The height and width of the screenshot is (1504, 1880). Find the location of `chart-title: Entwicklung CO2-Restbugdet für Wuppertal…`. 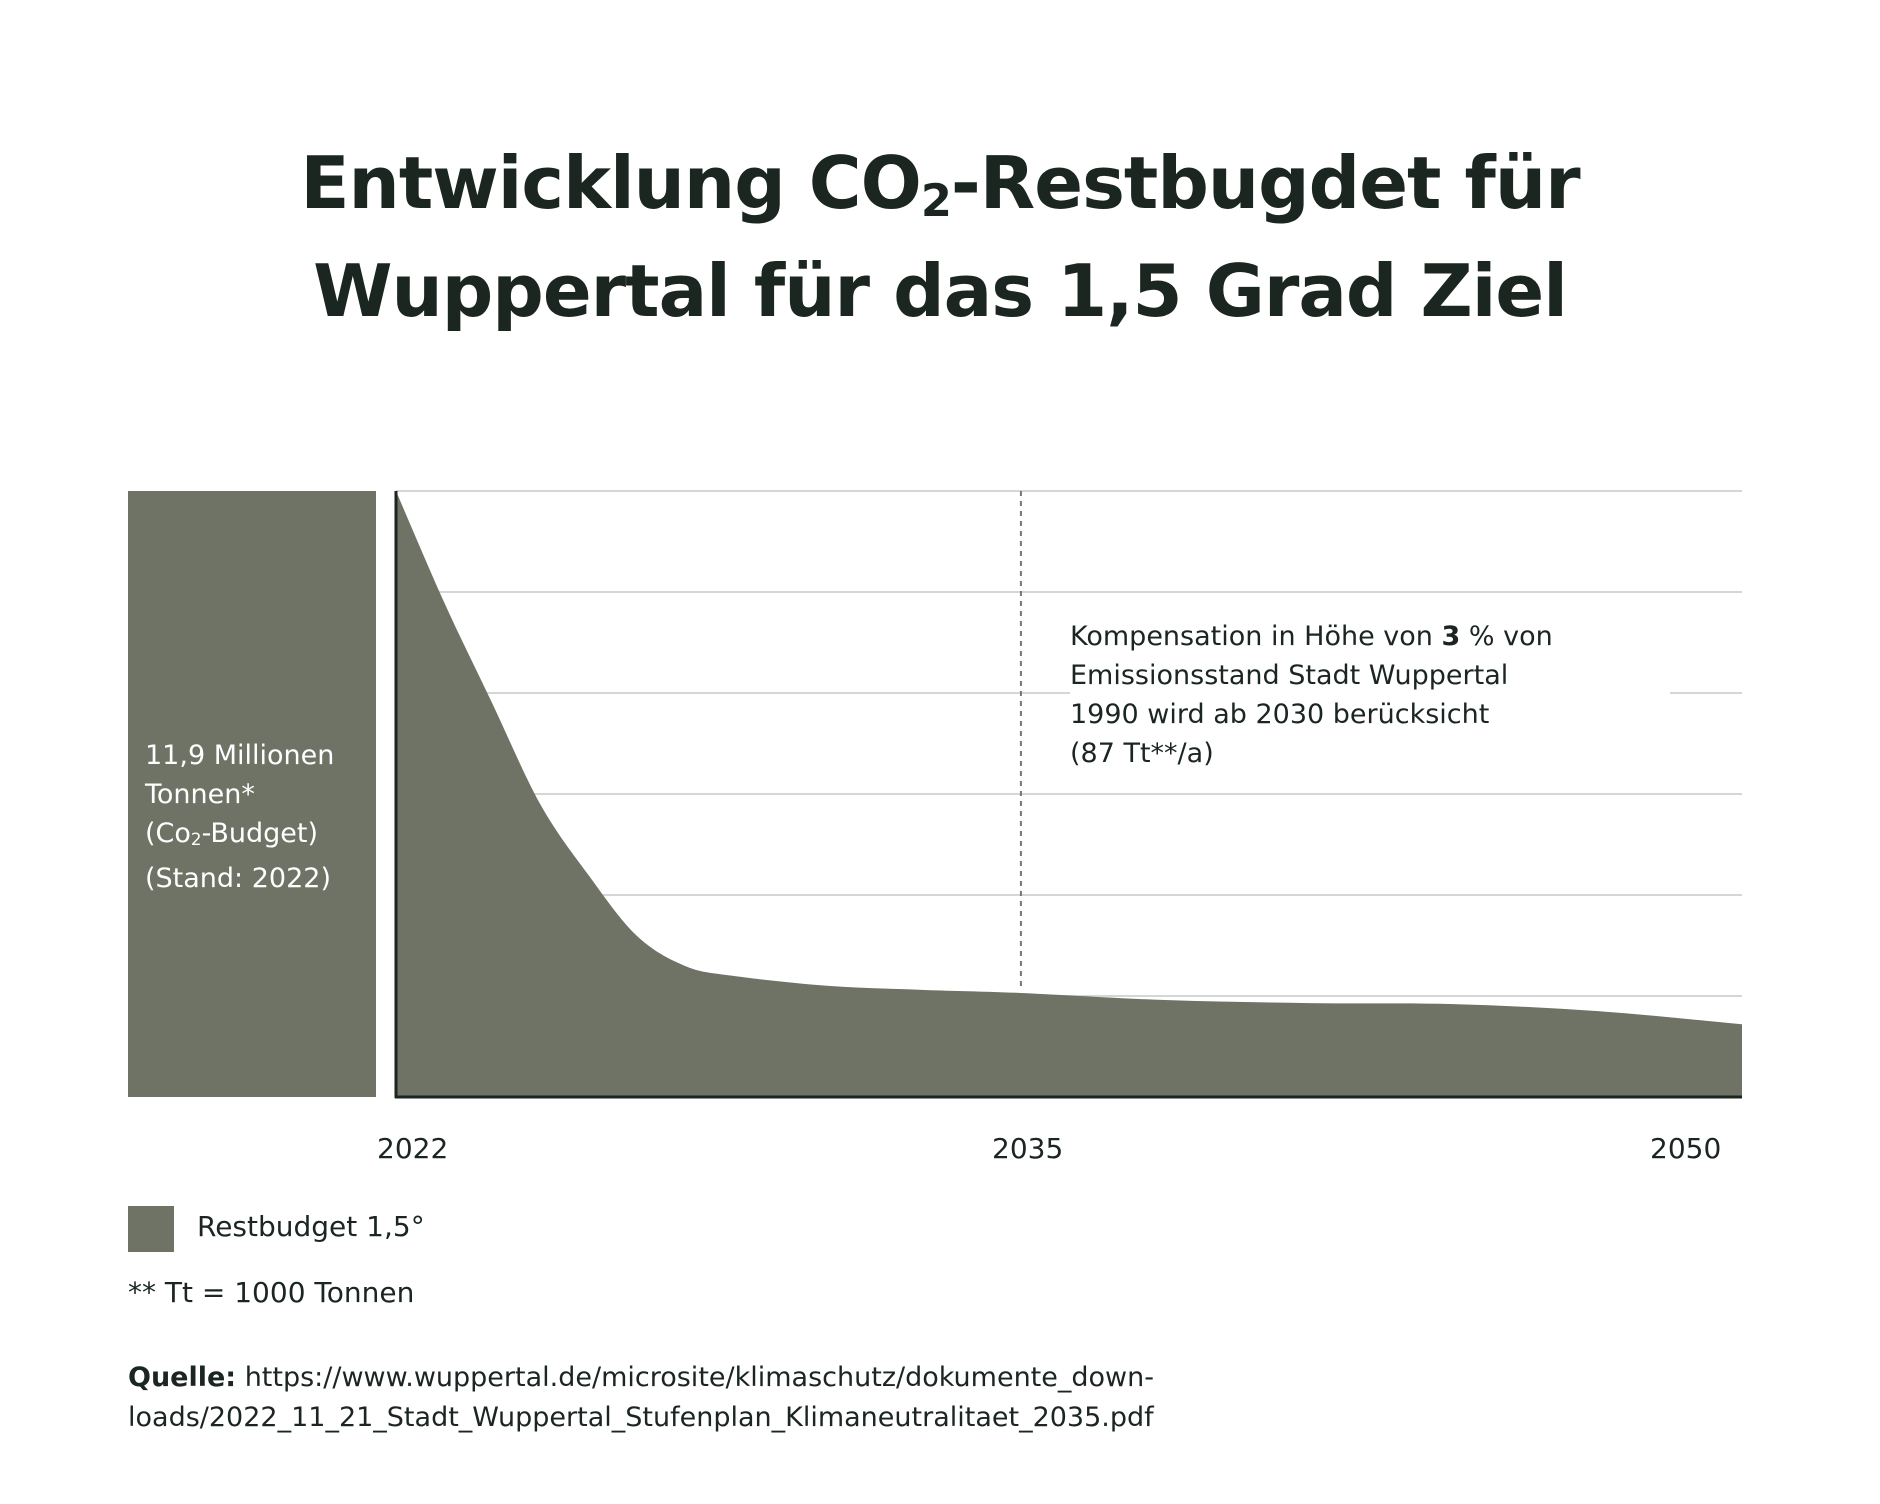

chart-title: Entwicklung CO2-Restbugdet für Wuppertal… is located at coordinates (940, 237).